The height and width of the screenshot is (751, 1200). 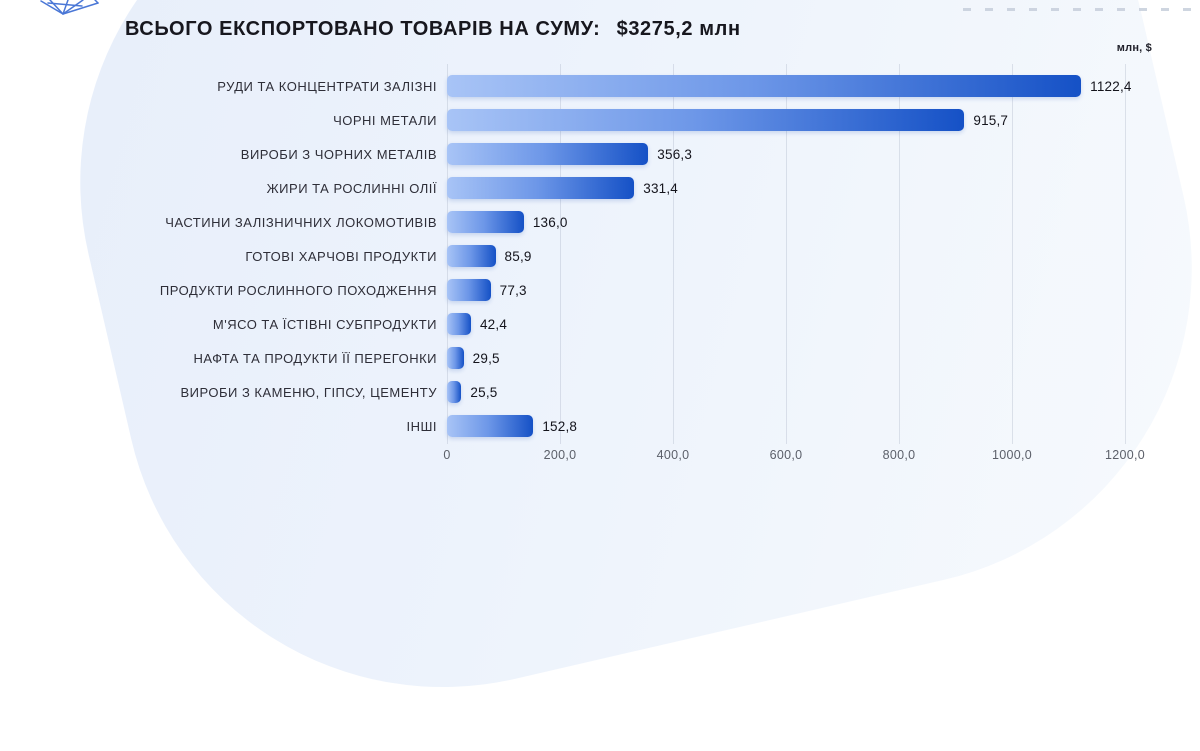 I want to click on bar-value-label: 29,5, so click(x=486, y=358).